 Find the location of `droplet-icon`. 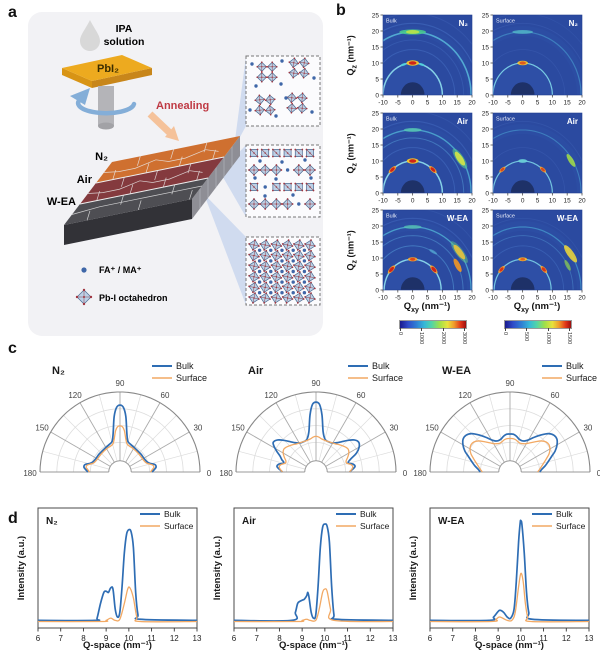

droplet-icon is located at coordinates (90, 35).